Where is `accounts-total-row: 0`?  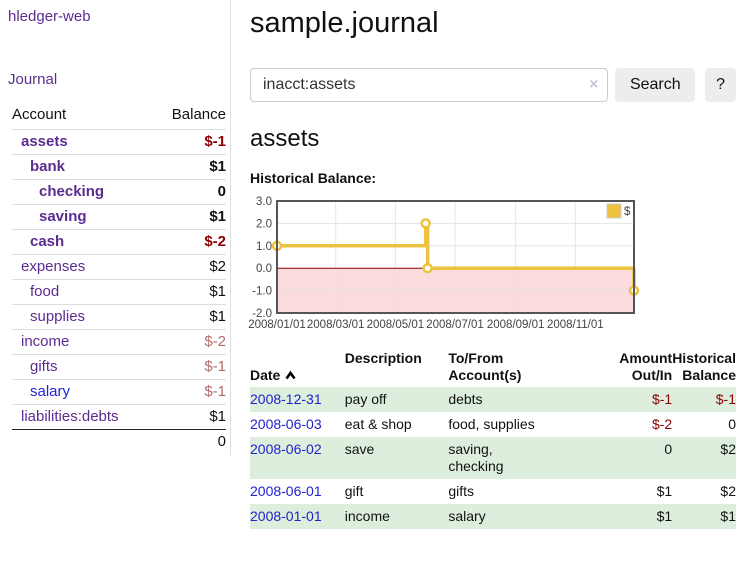
accounts-total-row: 0 is located at coordinates (119, 441).